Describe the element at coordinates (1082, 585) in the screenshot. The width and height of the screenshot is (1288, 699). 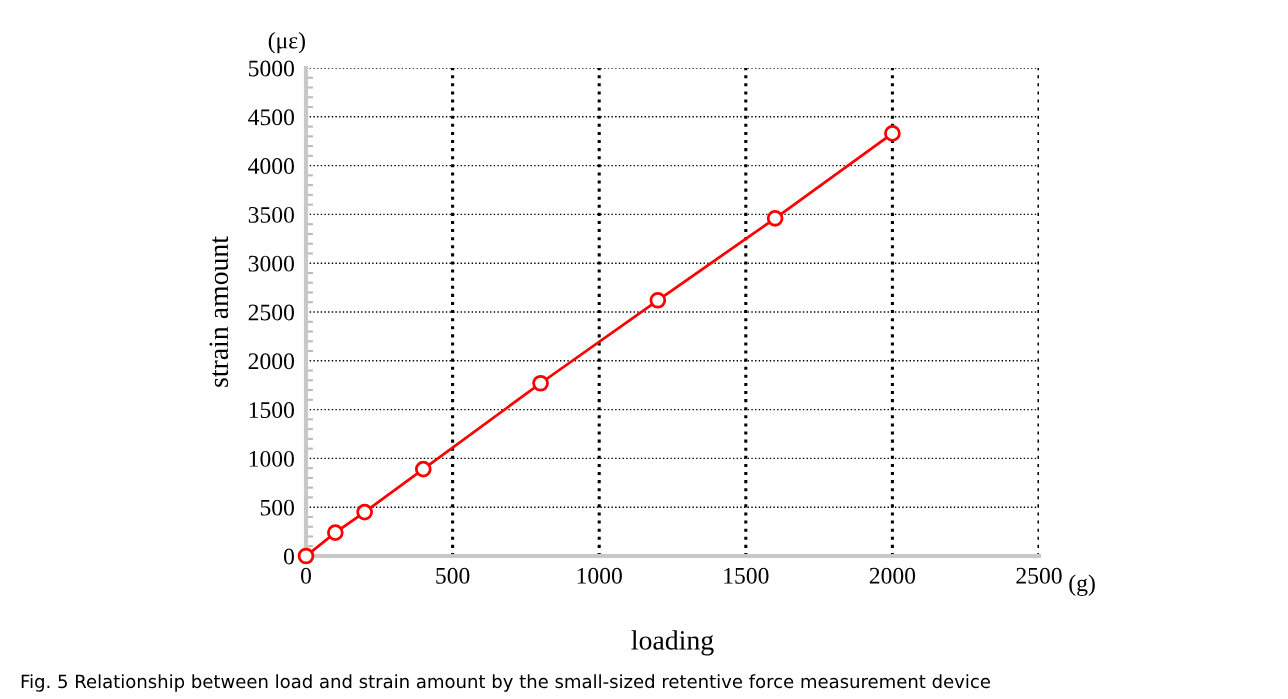
I see `text: (g)` at that location.